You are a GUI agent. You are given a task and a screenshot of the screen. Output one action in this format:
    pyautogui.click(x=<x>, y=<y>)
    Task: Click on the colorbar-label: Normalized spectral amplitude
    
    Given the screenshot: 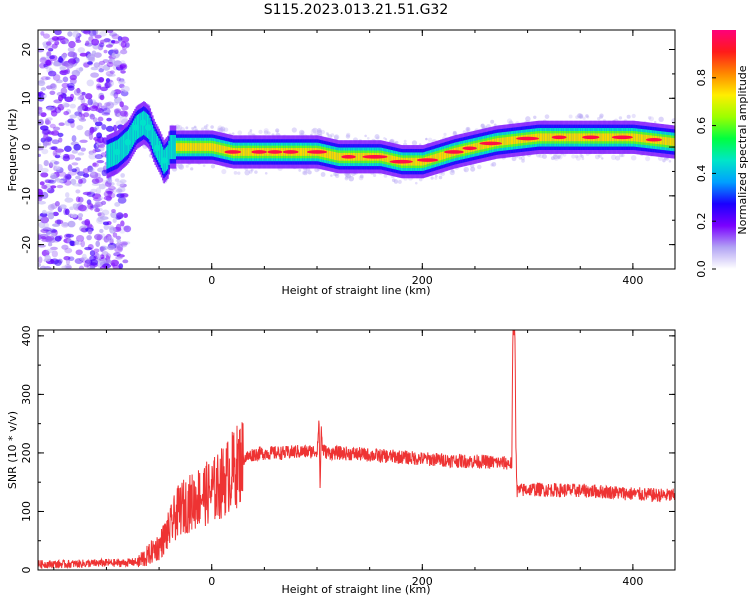 What is the action you would take?
    pyautogui.click(x=742, y=149)
    